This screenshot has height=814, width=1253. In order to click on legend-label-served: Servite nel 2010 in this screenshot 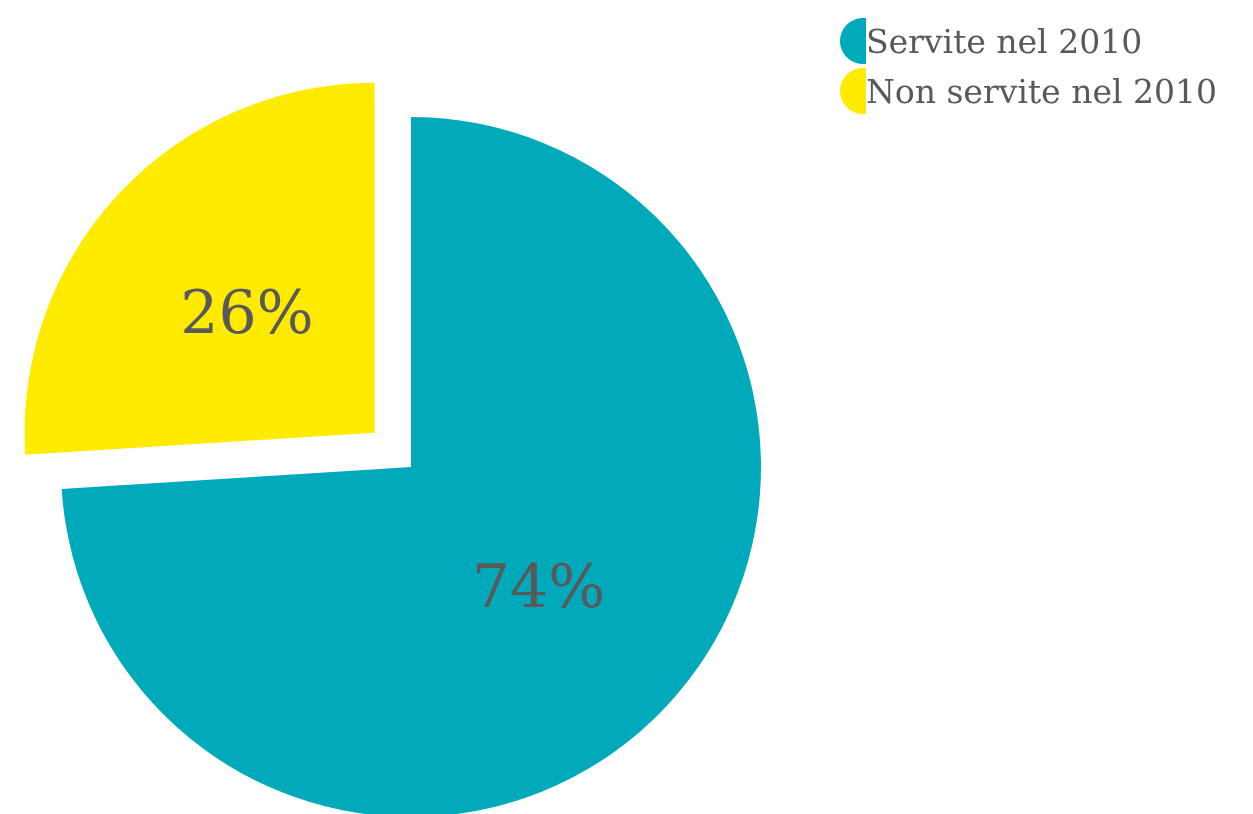, I will do `click(1004, 41)`.